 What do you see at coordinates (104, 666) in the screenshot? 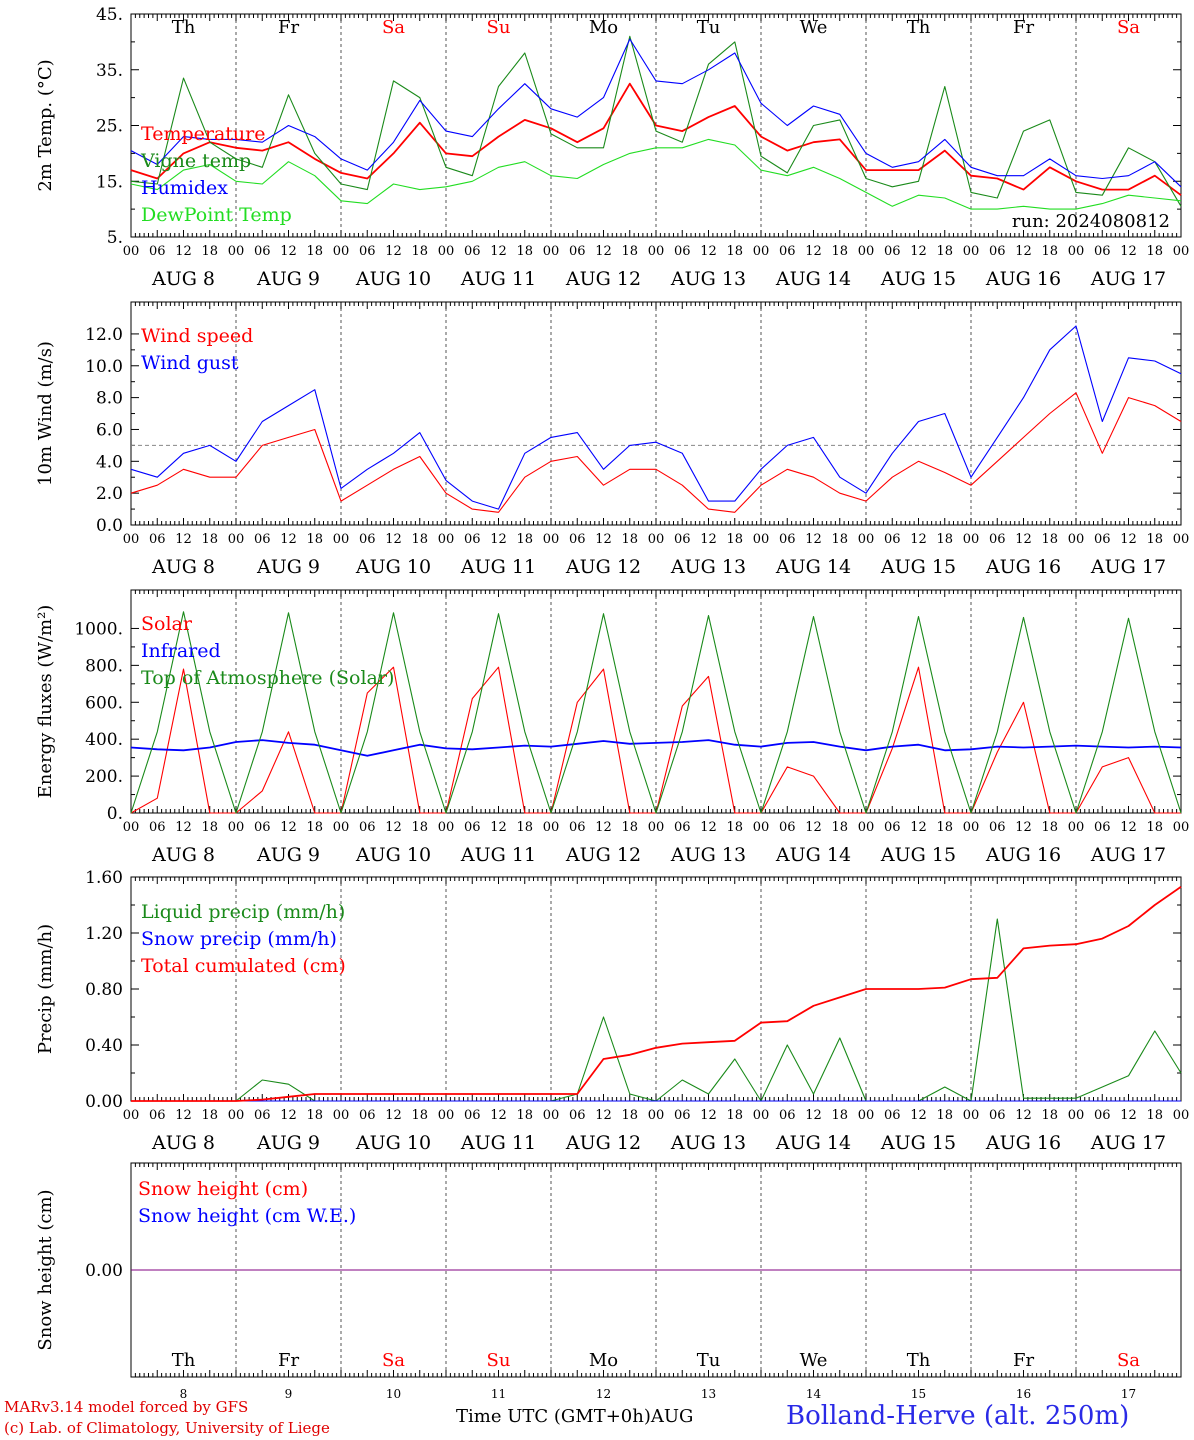
I see `y-tick-label: 800.` at bounding box center [104, 666].